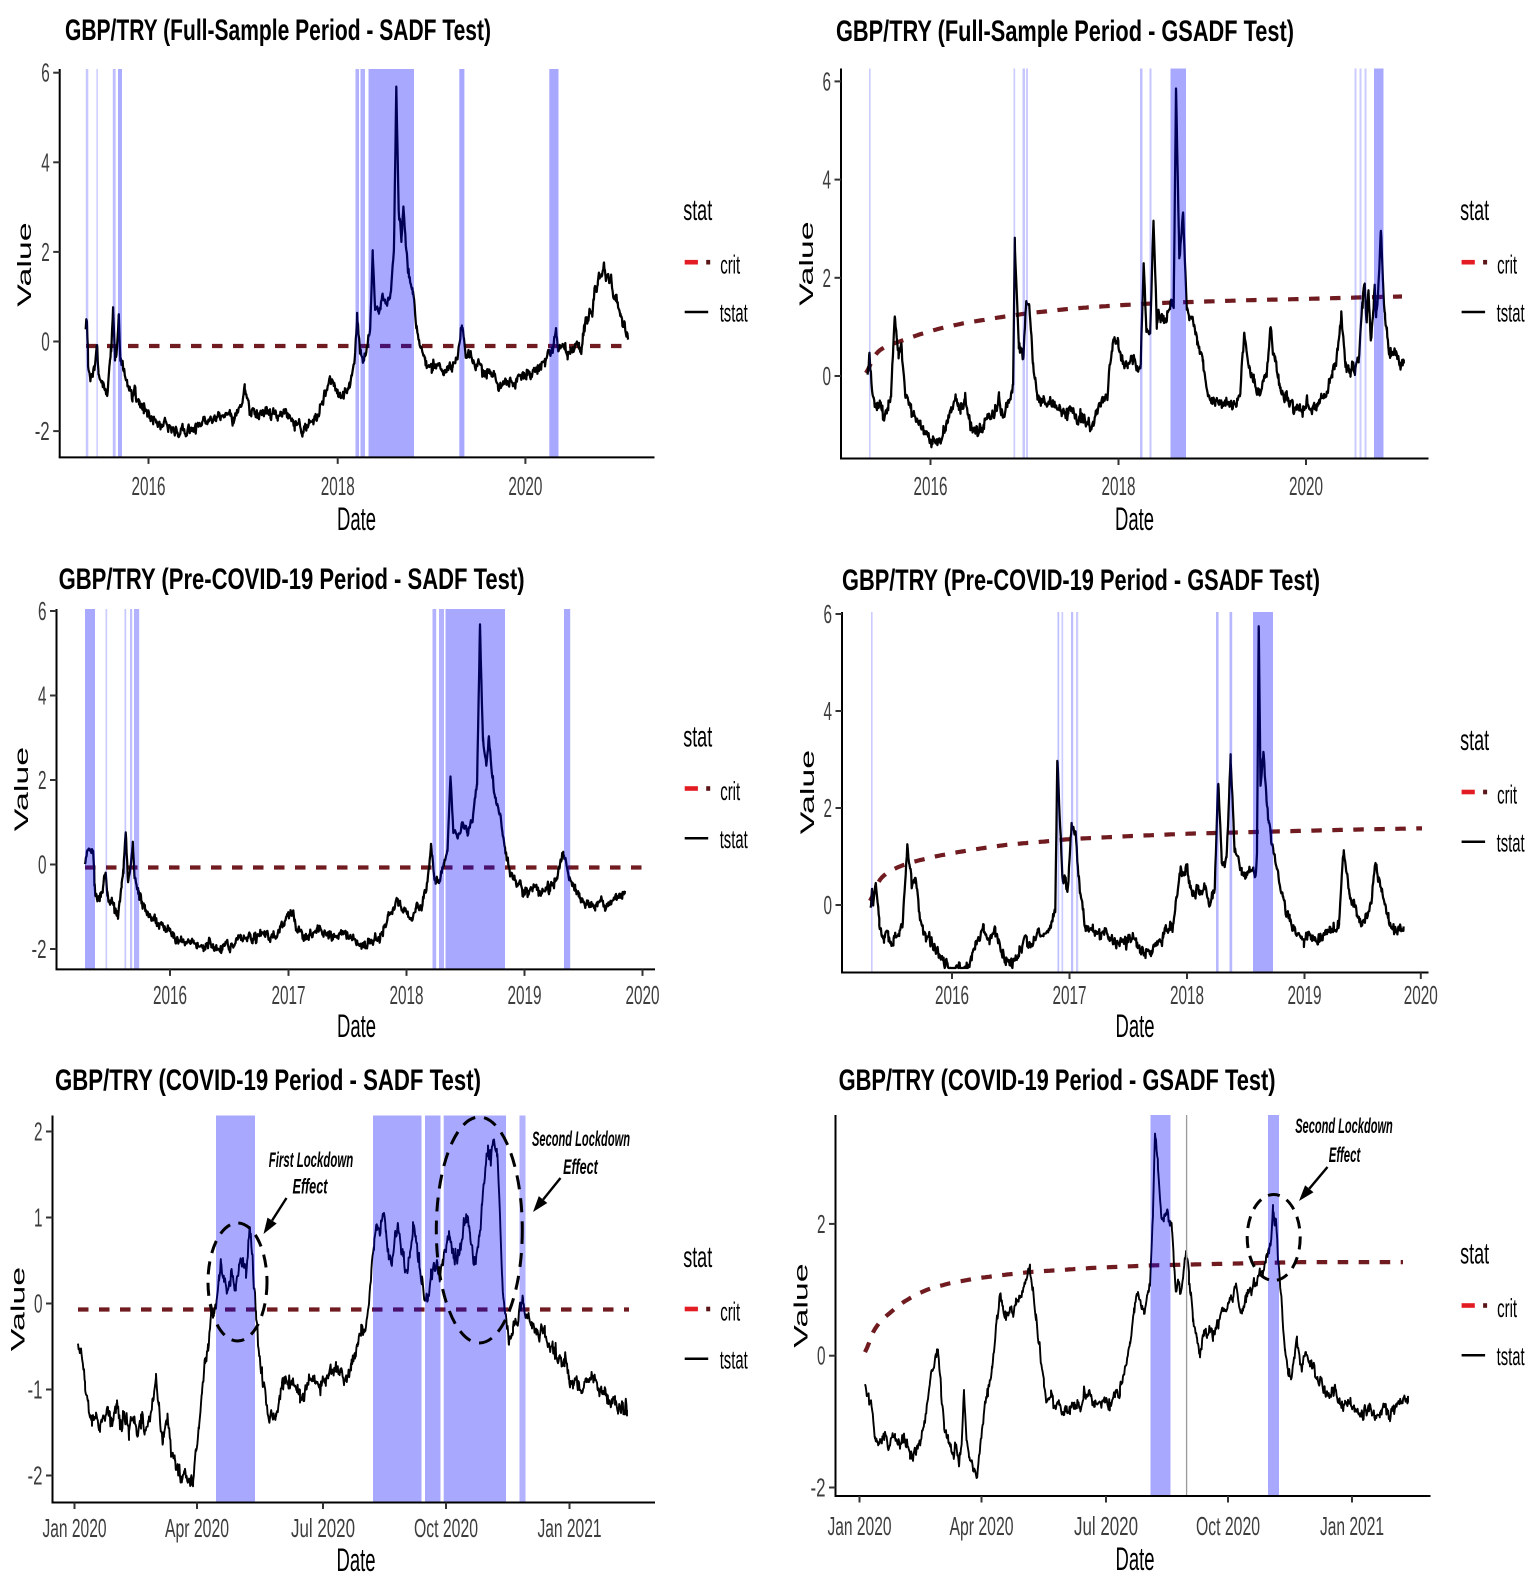 The image size is (1535, 1589). What do you see at coordinates (38, 1218) in the screenshot?
I see `svg-text: 1` at bounding box center [38, 1218].